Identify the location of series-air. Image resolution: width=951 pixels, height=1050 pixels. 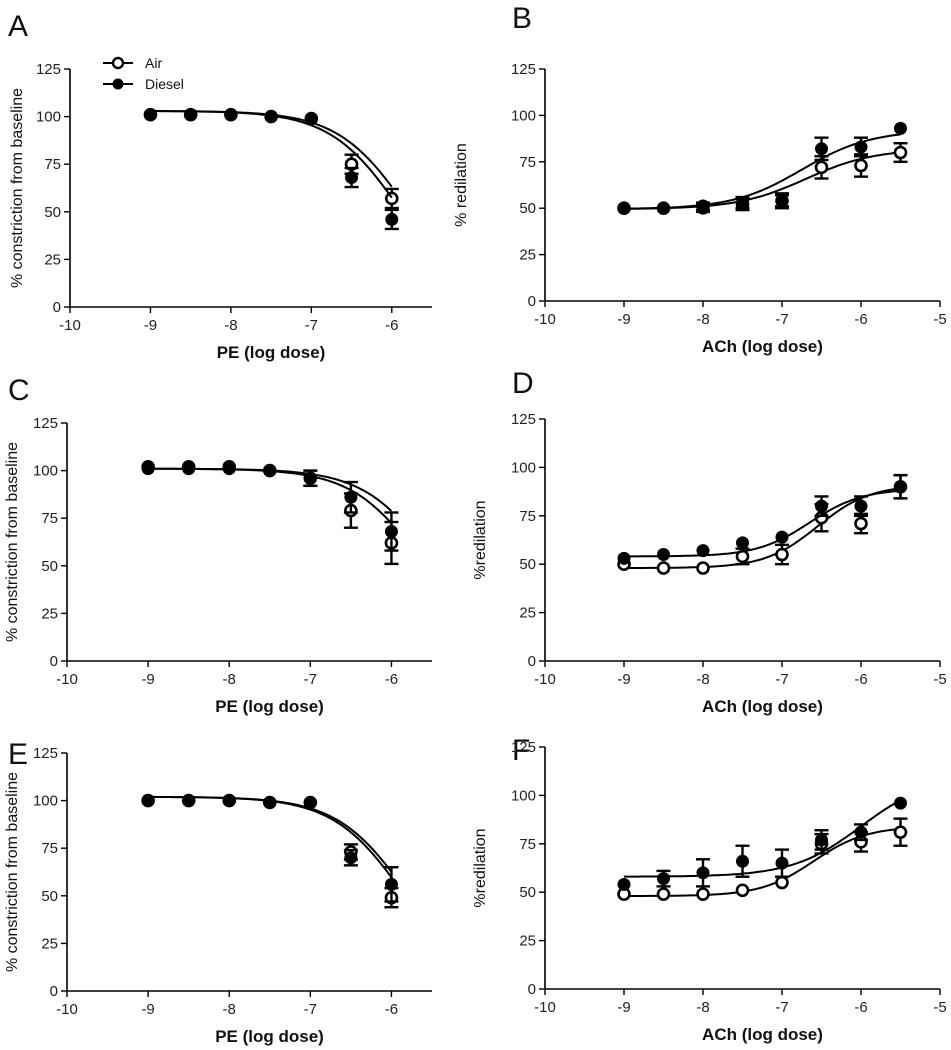
(270, 851).